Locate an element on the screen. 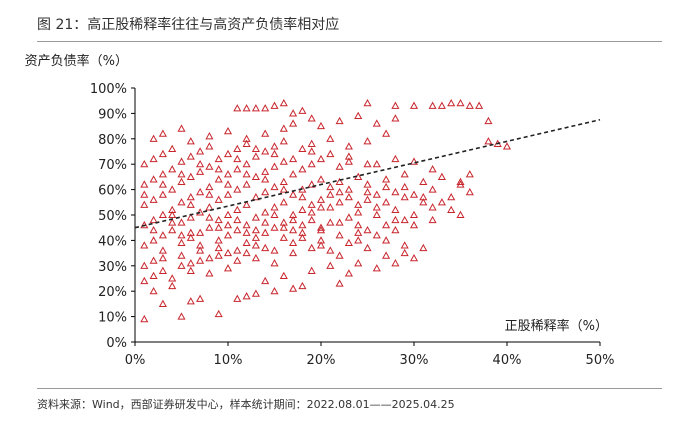  y-tick-label: 40% is located at coordinates (112, 241).